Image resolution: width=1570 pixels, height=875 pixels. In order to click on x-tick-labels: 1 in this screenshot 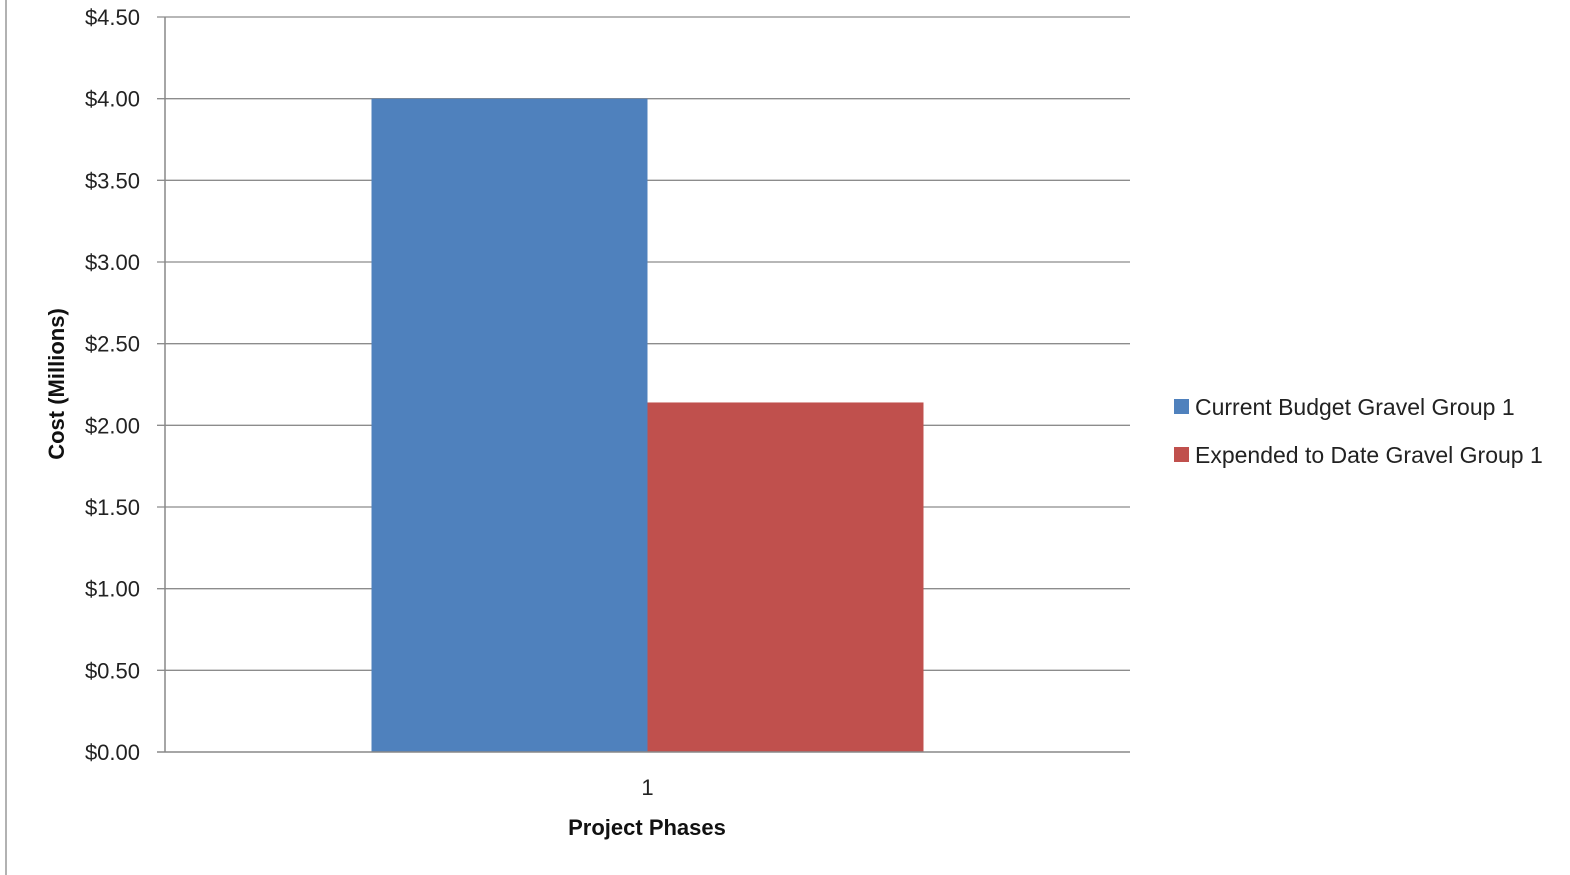, I will do `click(647, 787)`.